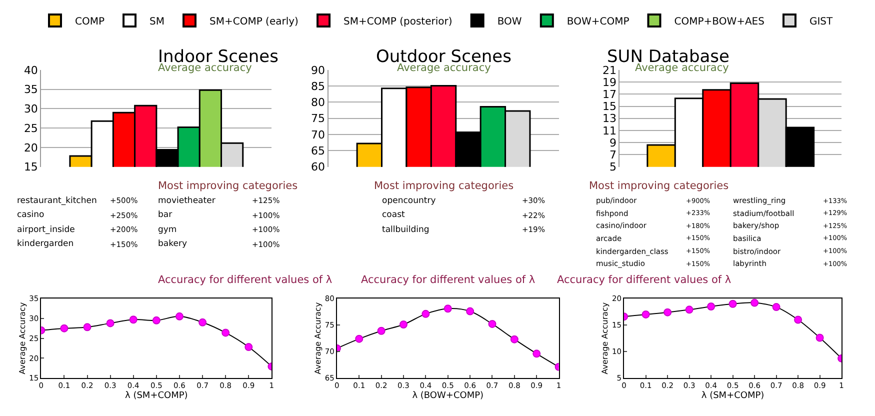  What do you see at coordinates (609, 82) in the screenshot?
I see `y-tick-label: 19` at bounding box center [609, 82].